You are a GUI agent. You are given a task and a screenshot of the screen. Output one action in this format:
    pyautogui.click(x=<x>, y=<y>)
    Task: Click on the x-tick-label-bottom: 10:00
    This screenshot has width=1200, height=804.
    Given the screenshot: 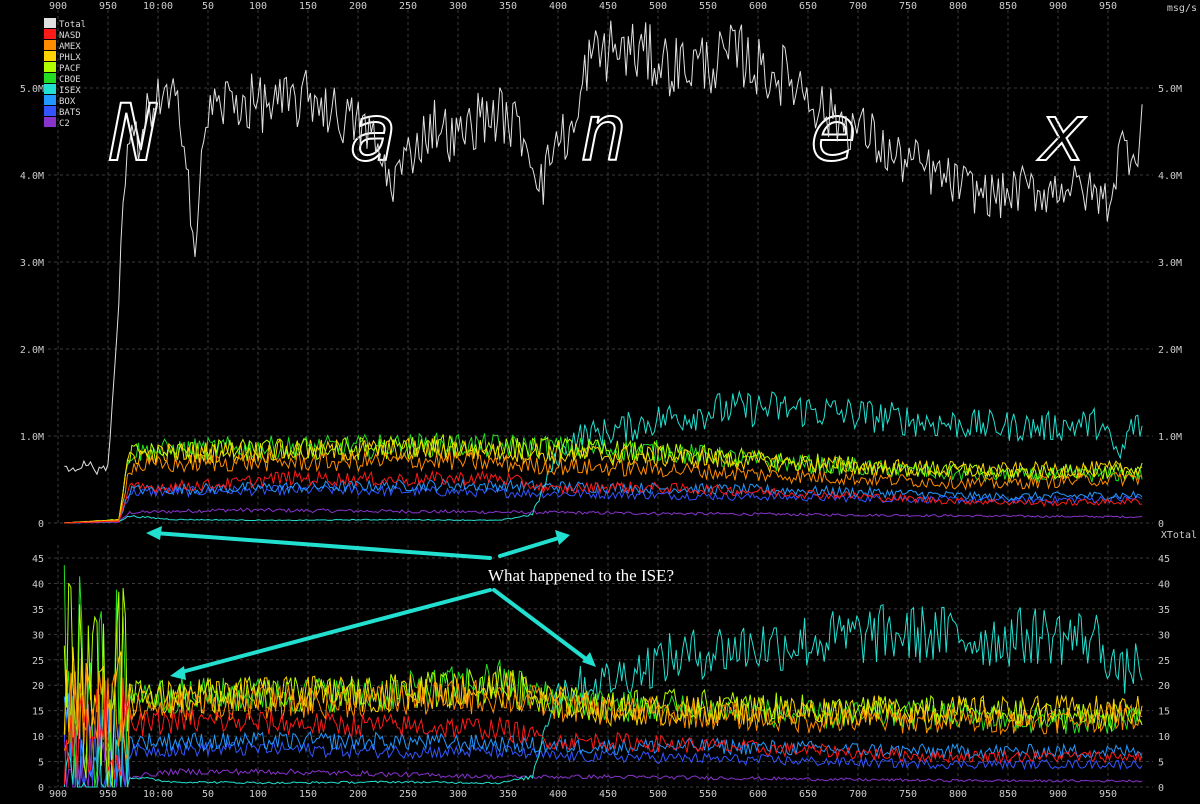 What is the action you would take?
    pyautogui.click(x=158, y=794)
    